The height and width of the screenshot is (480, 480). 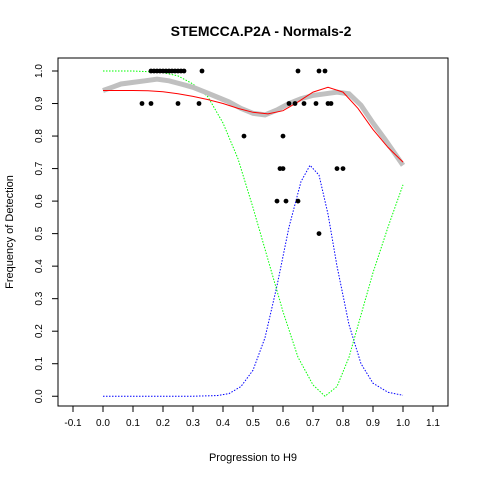 I want to click on y-tick-label: 0.9, so click(x=39, y=103).